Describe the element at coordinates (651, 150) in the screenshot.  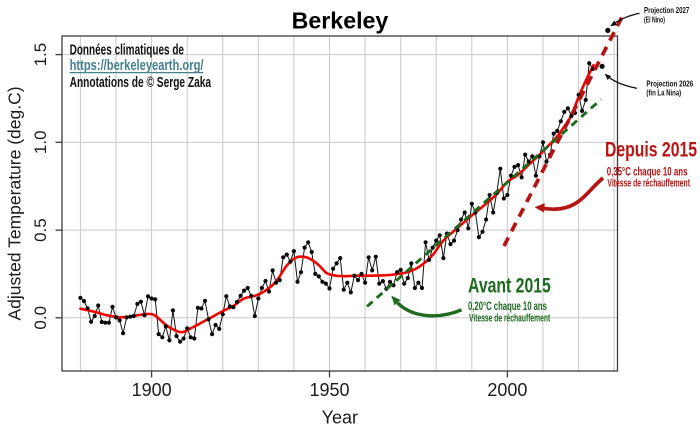
I see `svg-text: Depuis 2015` at that location.